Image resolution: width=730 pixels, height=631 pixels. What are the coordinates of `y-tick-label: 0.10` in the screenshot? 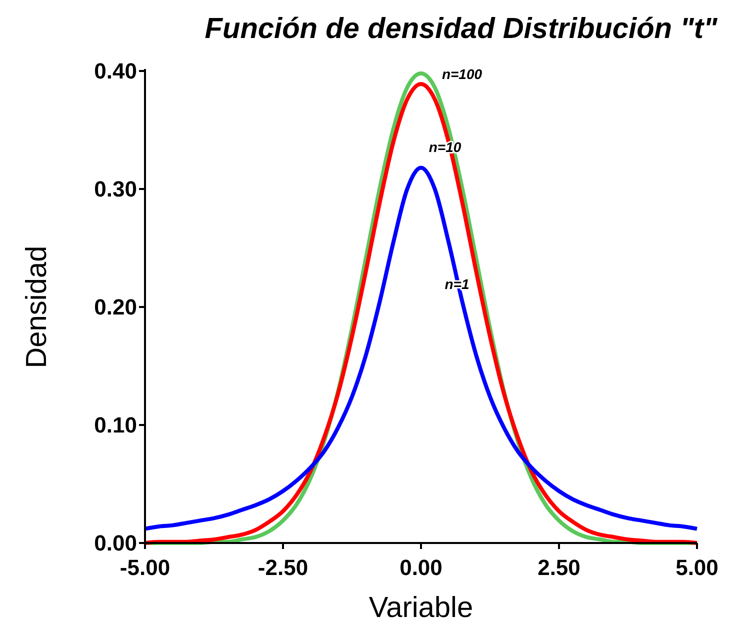 It's located at (115, 425).